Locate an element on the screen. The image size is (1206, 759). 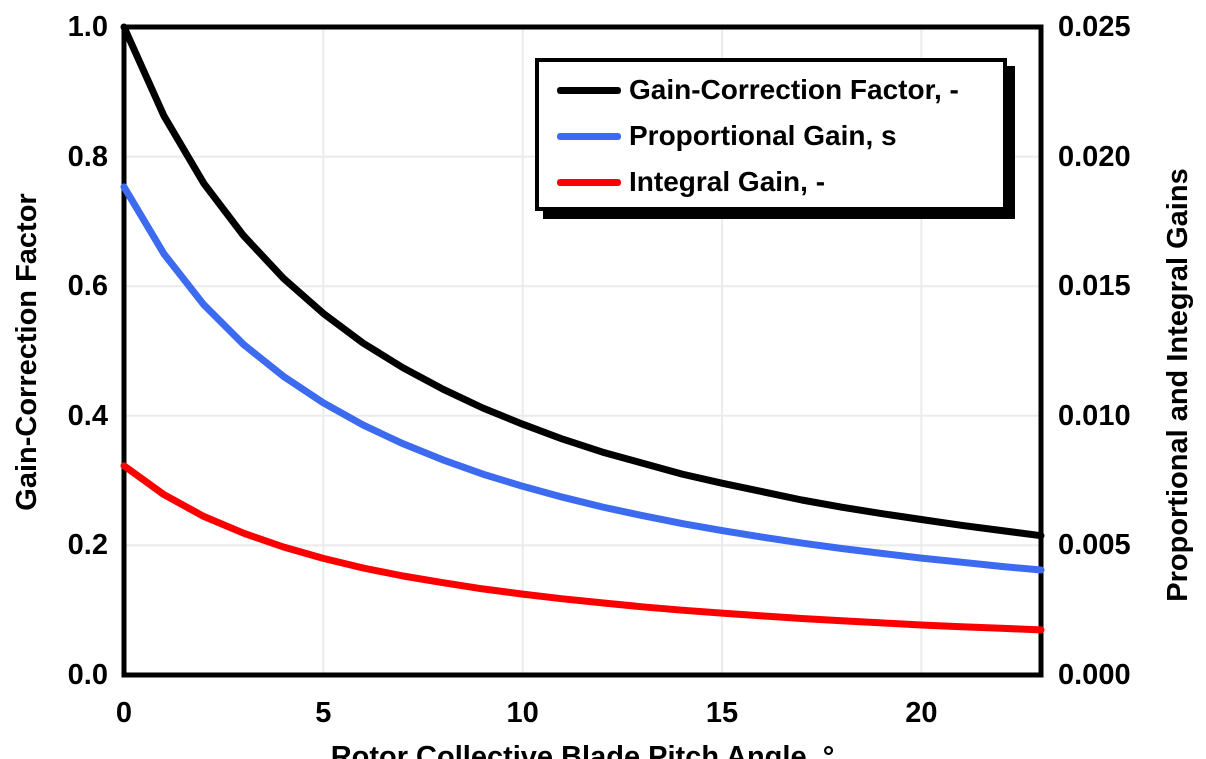
y-left-tick-label: 0.4 is located at coordinates (87, 415).